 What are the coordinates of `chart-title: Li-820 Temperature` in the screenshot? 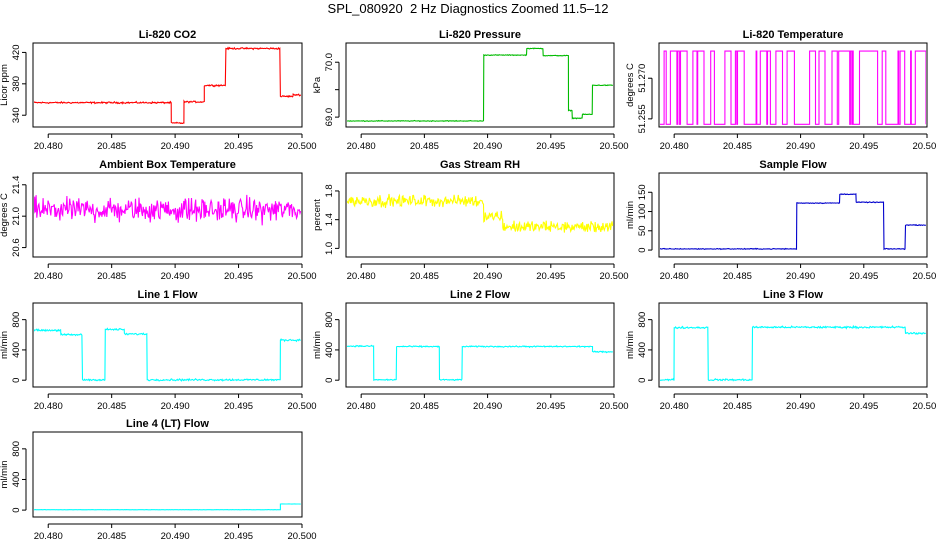 It's located at (793, 35).